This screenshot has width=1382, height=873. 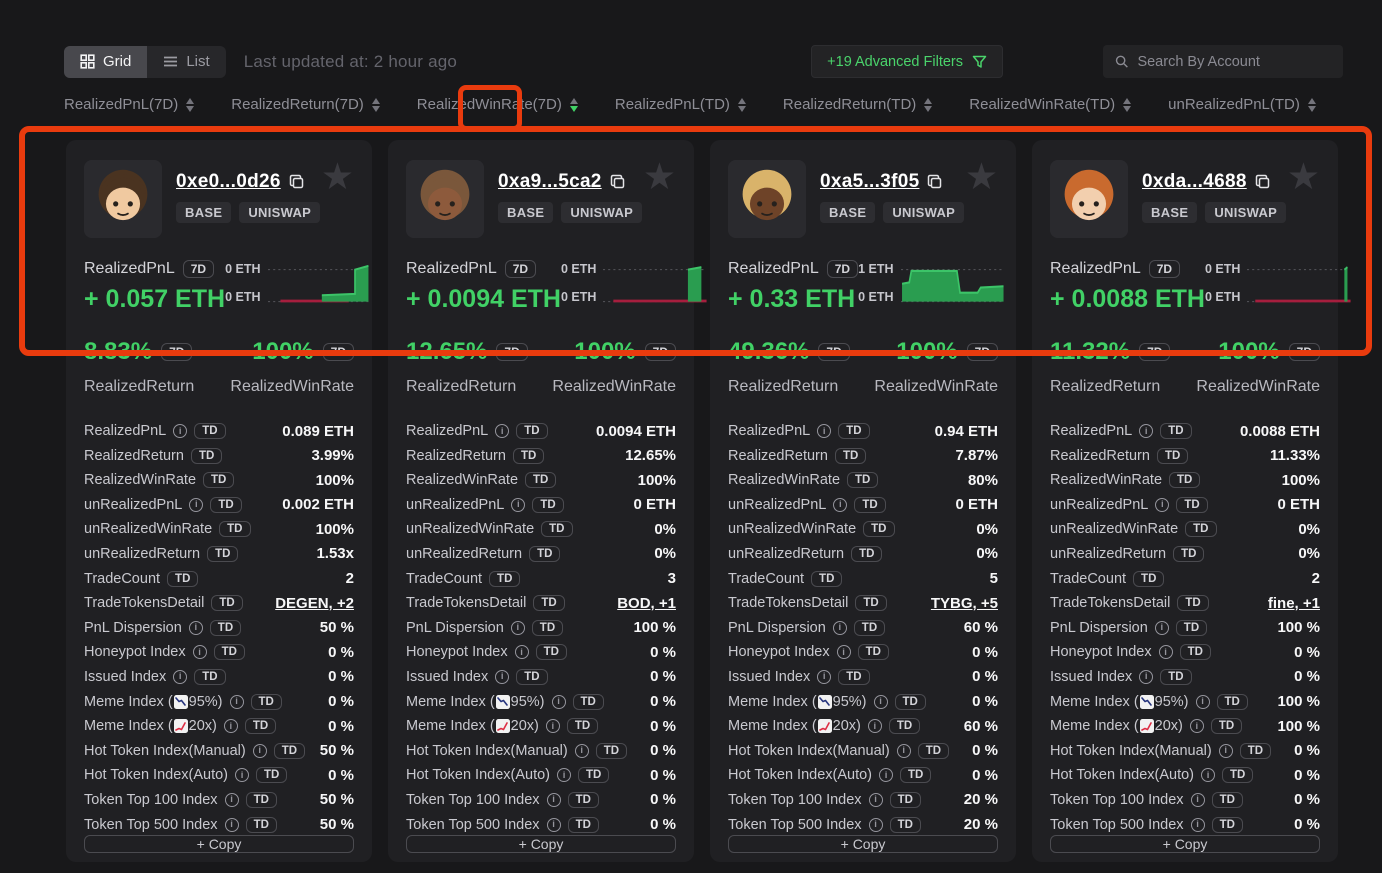 I want to click on grid-view-button: Grid, so click(x=106, y=61).